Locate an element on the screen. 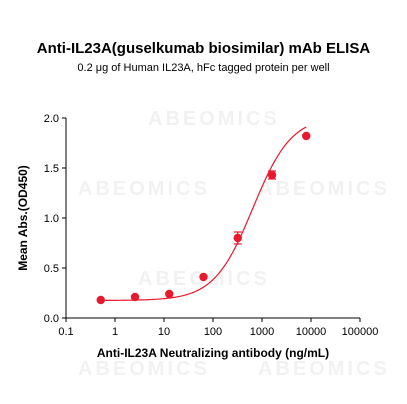 The image size is (407, 404). y-tick-label: 1.5 is located at coordinates (51, 169).